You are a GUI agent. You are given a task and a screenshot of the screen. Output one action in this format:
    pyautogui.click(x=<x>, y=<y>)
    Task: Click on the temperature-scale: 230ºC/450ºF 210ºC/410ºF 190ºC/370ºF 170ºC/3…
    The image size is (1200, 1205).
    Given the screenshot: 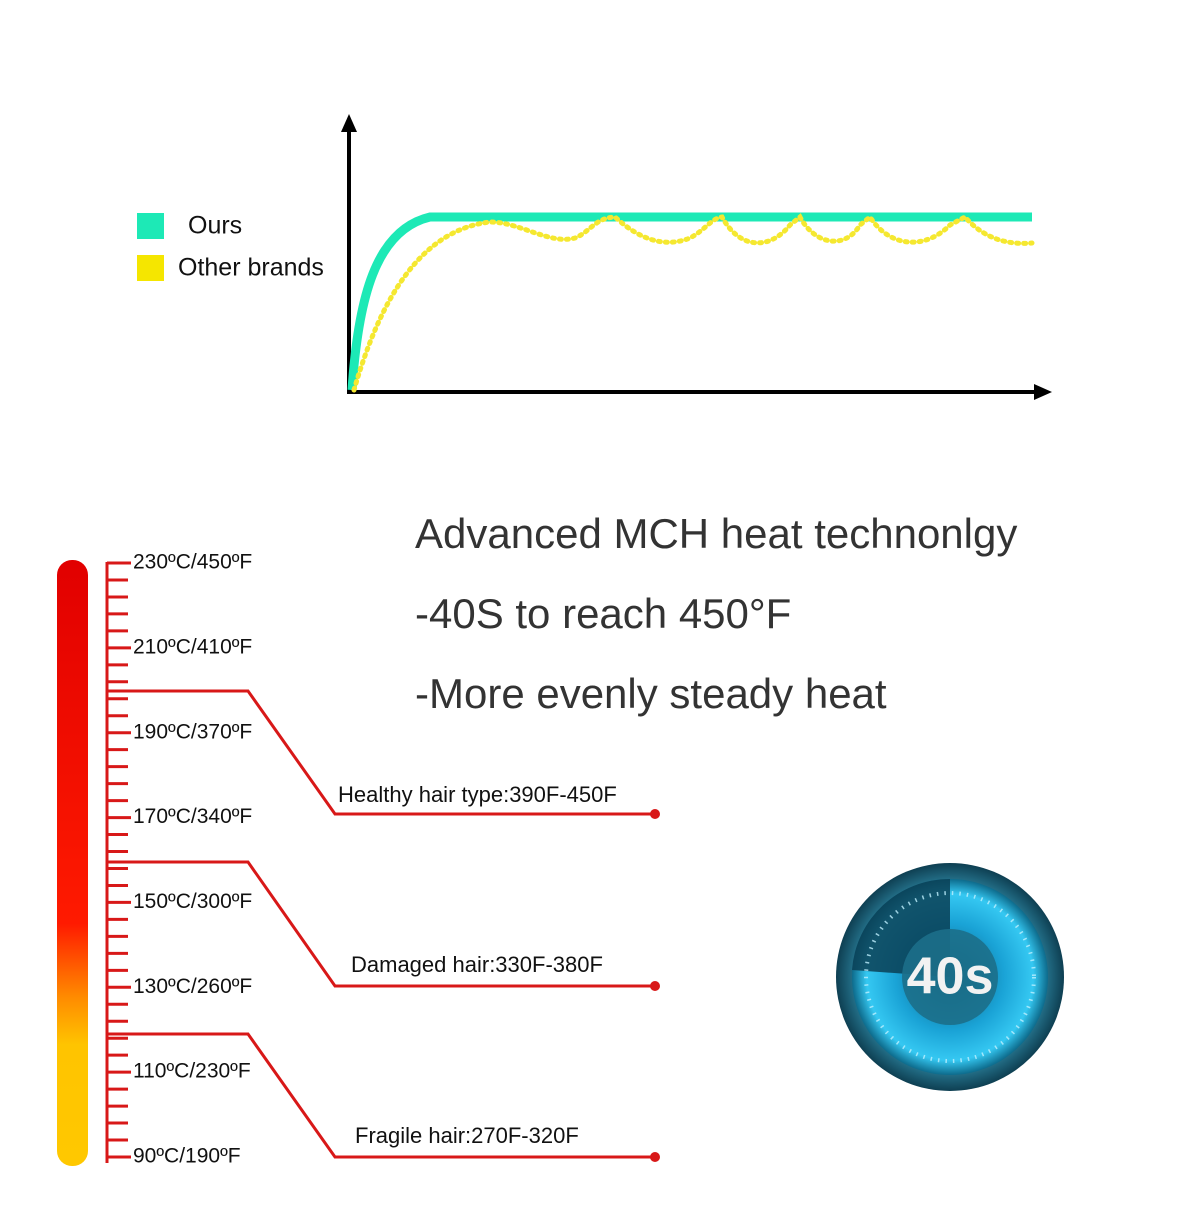 What is the action you would take?
    pyautogui.click(x=178, y=859)
    